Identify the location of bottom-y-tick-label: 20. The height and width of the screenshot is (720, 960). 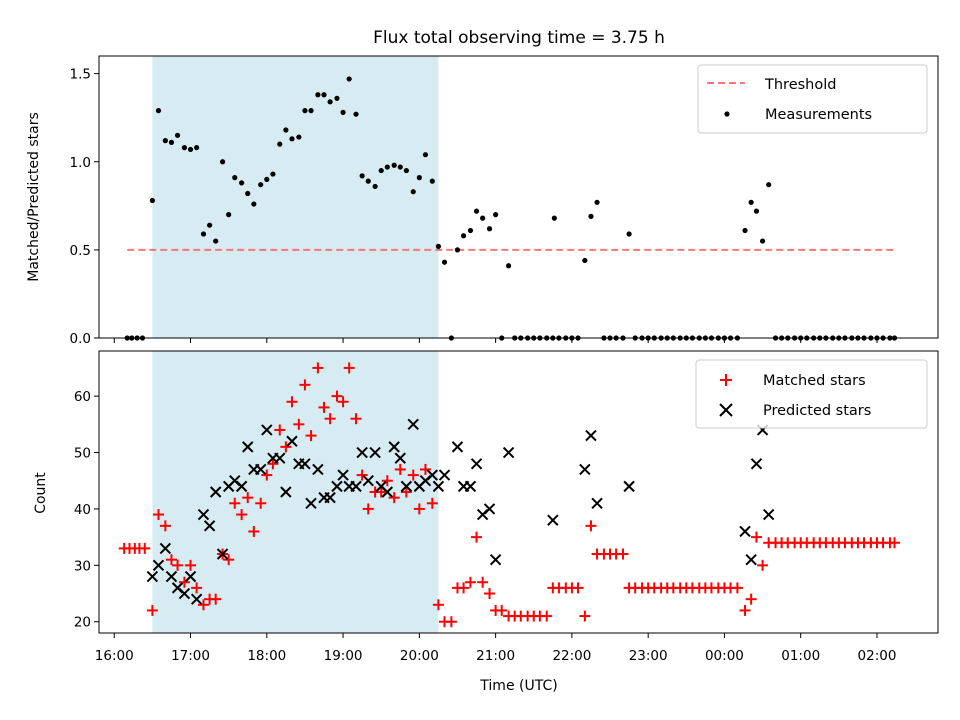
(82, 623).